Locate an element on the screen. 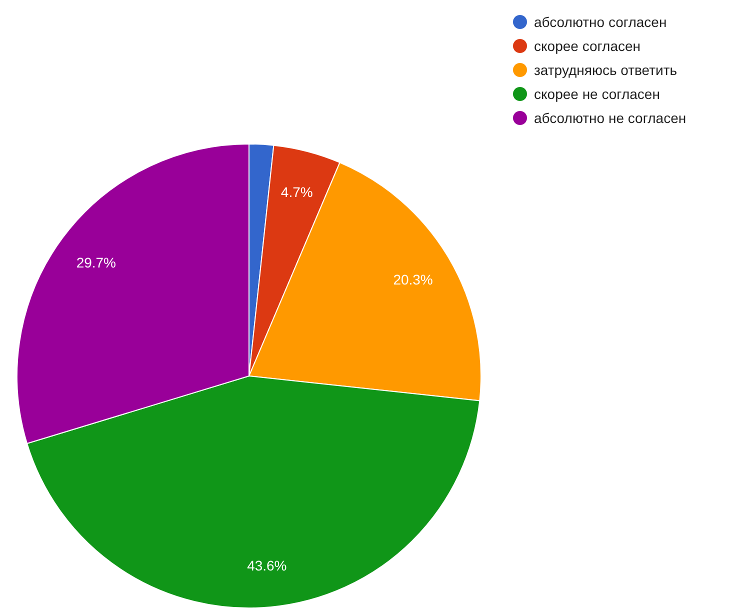  legend-label: скорее не согласен is located at coordinates (597, 94).